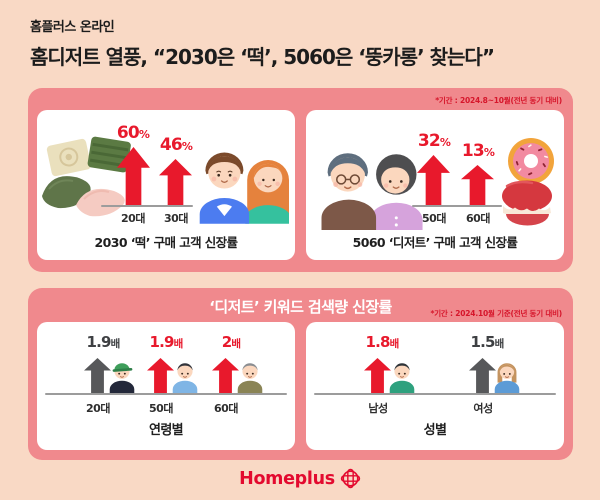 The height and width of the screenshot is (500, 600). What do you see at coordinates (507, 376) in the screenshot?
I see `person-female-icon` at bounding box center [507, 376].